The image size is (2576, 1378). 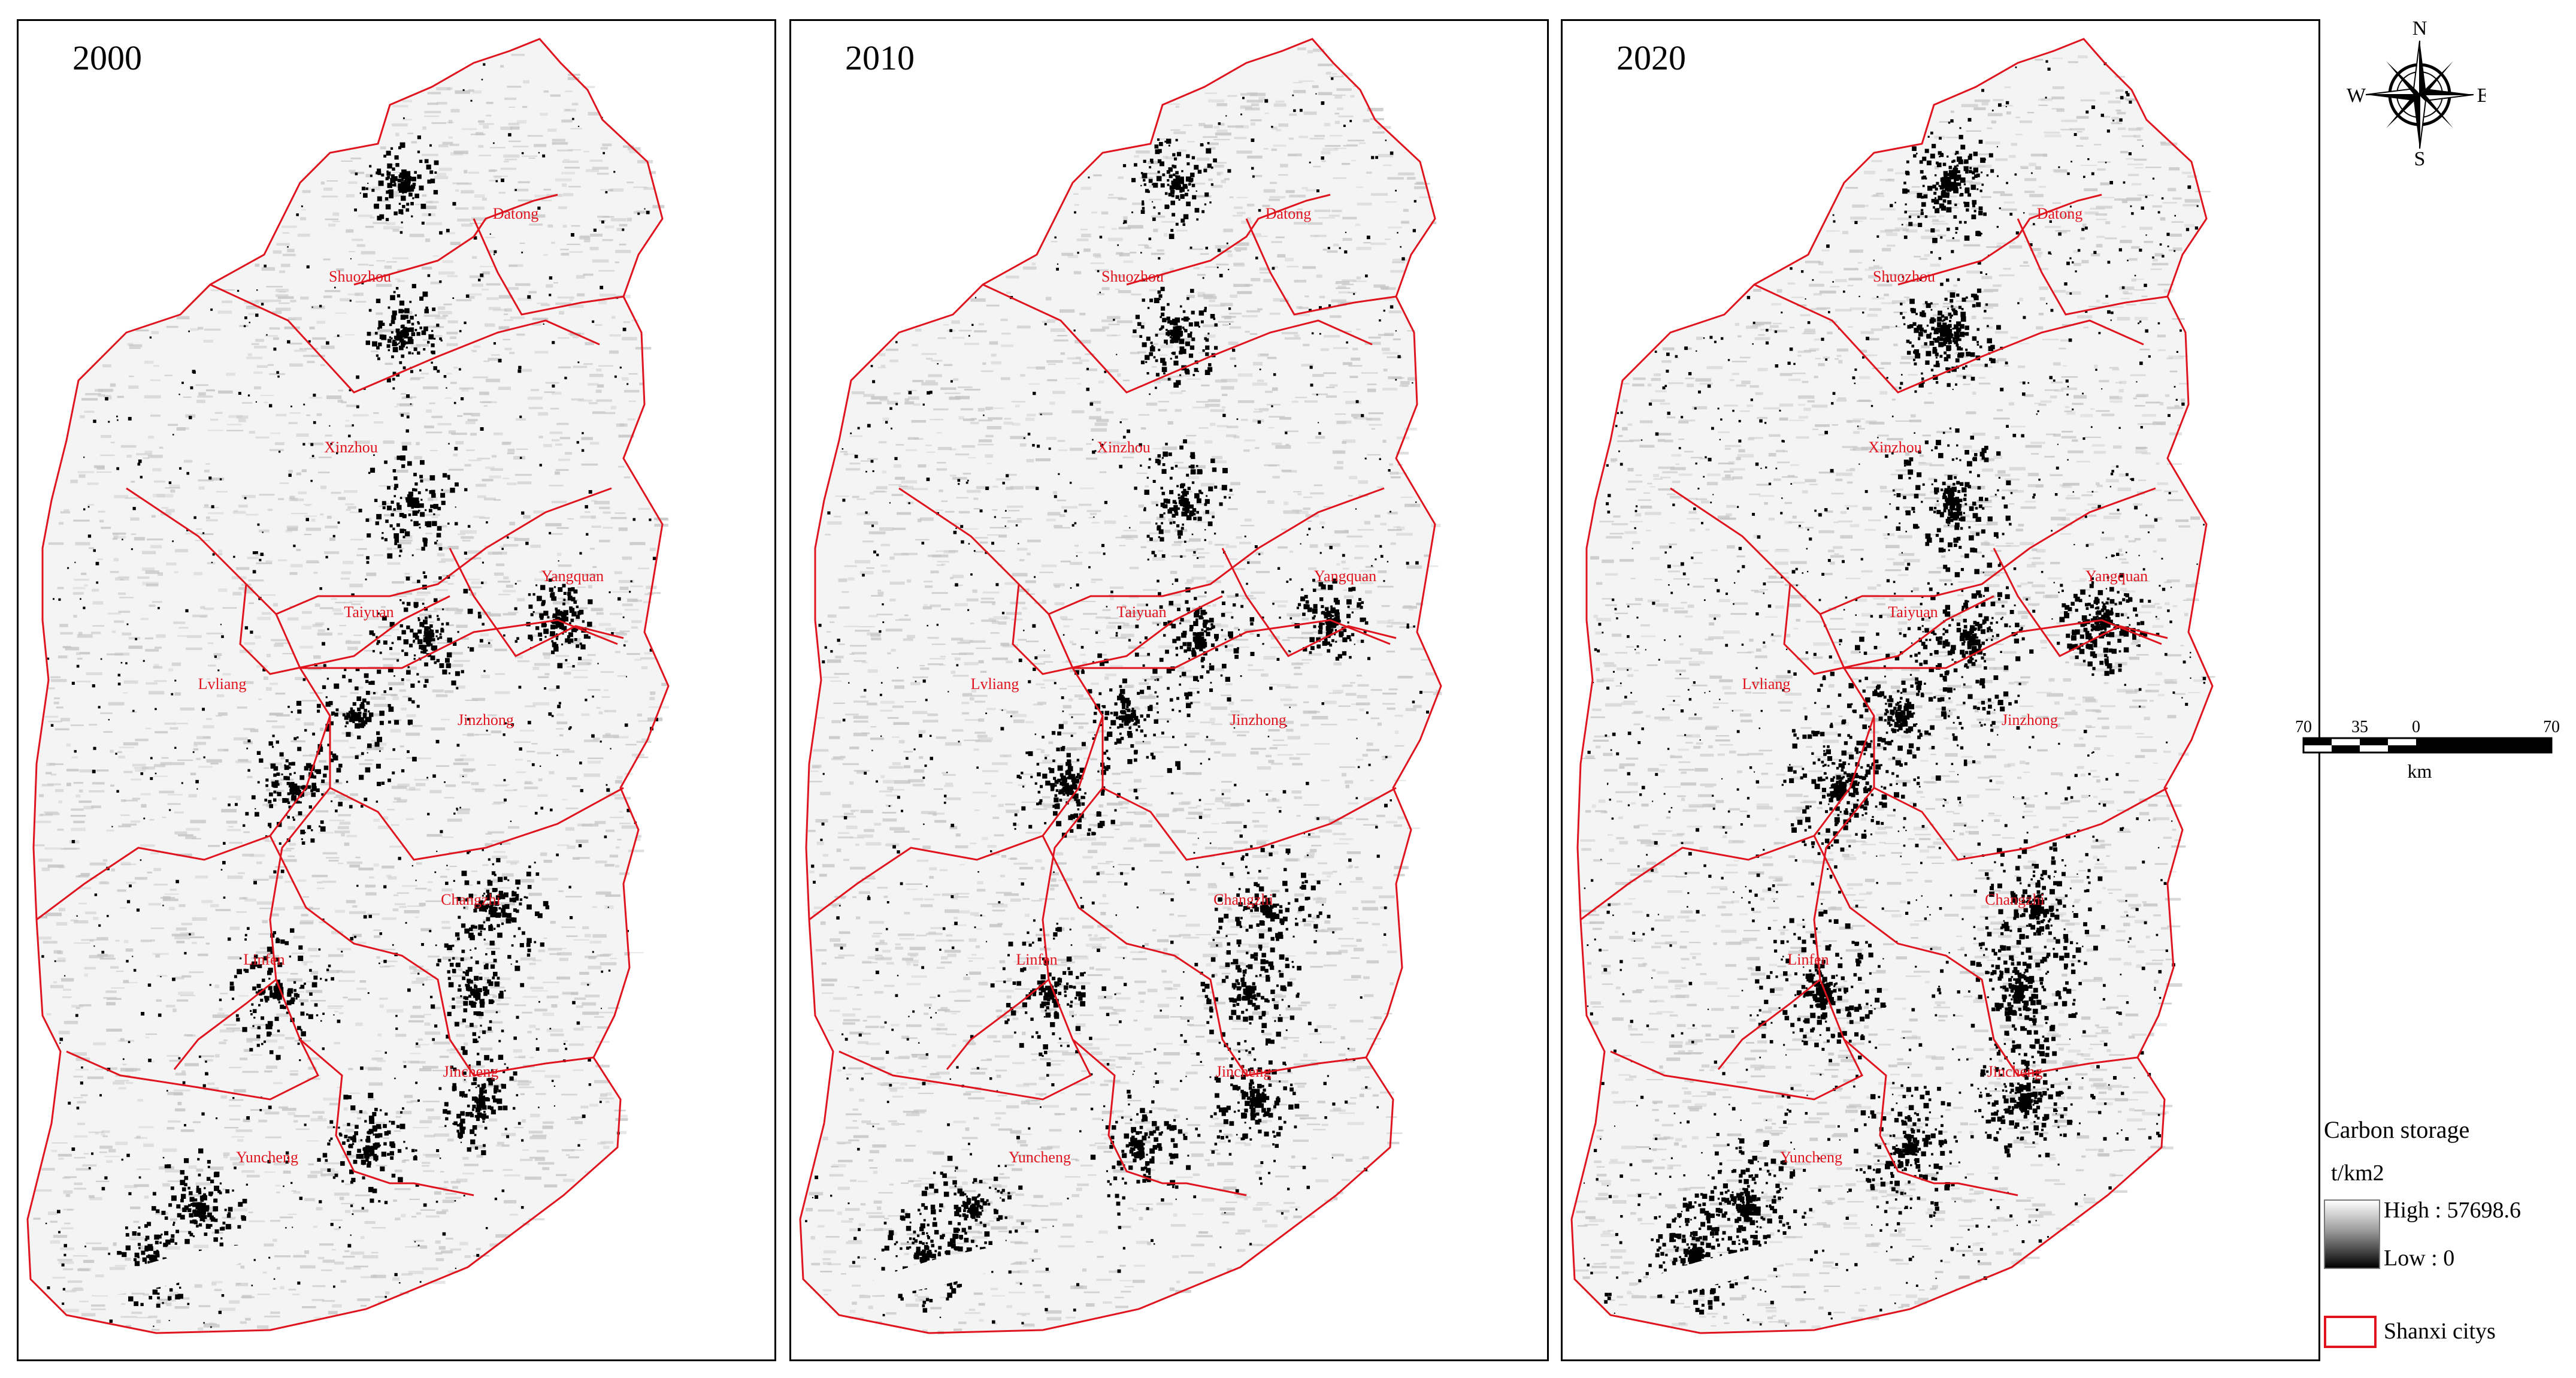 What do you see at coordinates (2350, 1332) in the screenshot?
I see `legend-boundary-swatch` at bounding box center [2350, 1332].